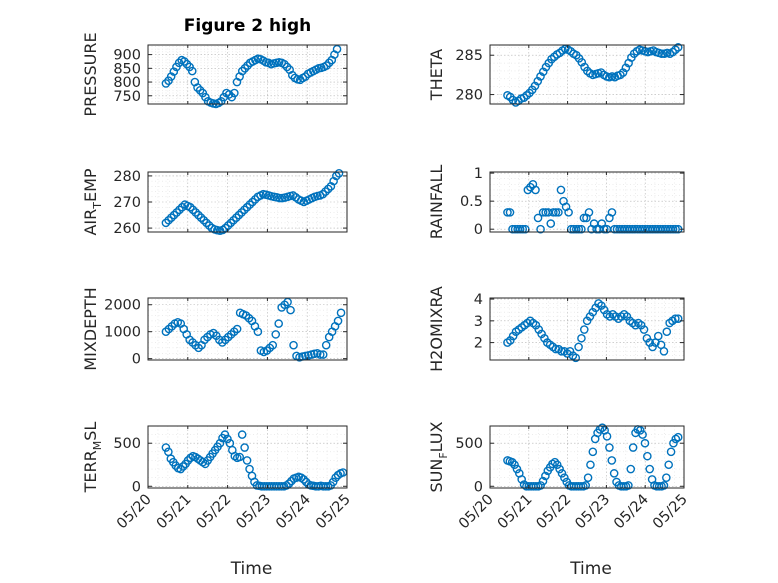  I want to click on x-tick-label: 05/21, so click(515, 512).